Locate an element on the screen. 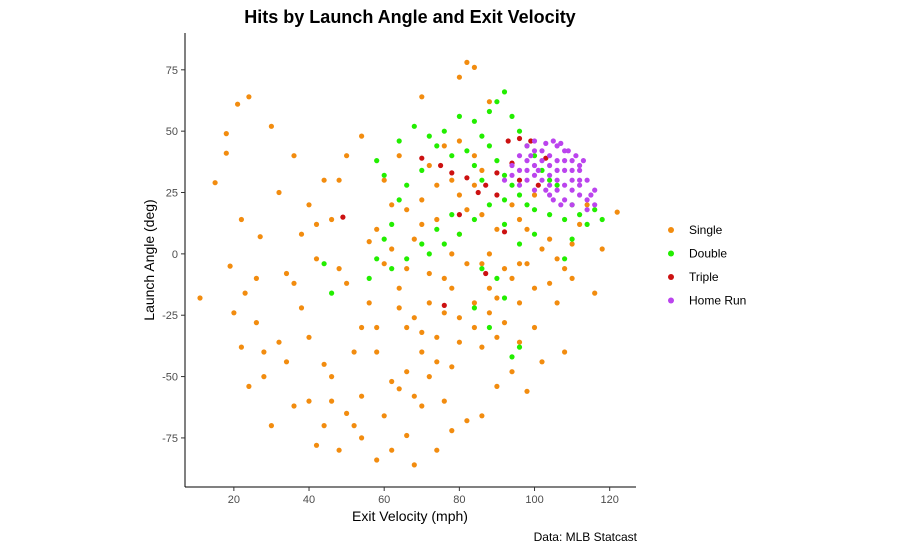 The height and width of the screenshot is (550, 899). legend-key-triple is located at coordinates (671, 277).